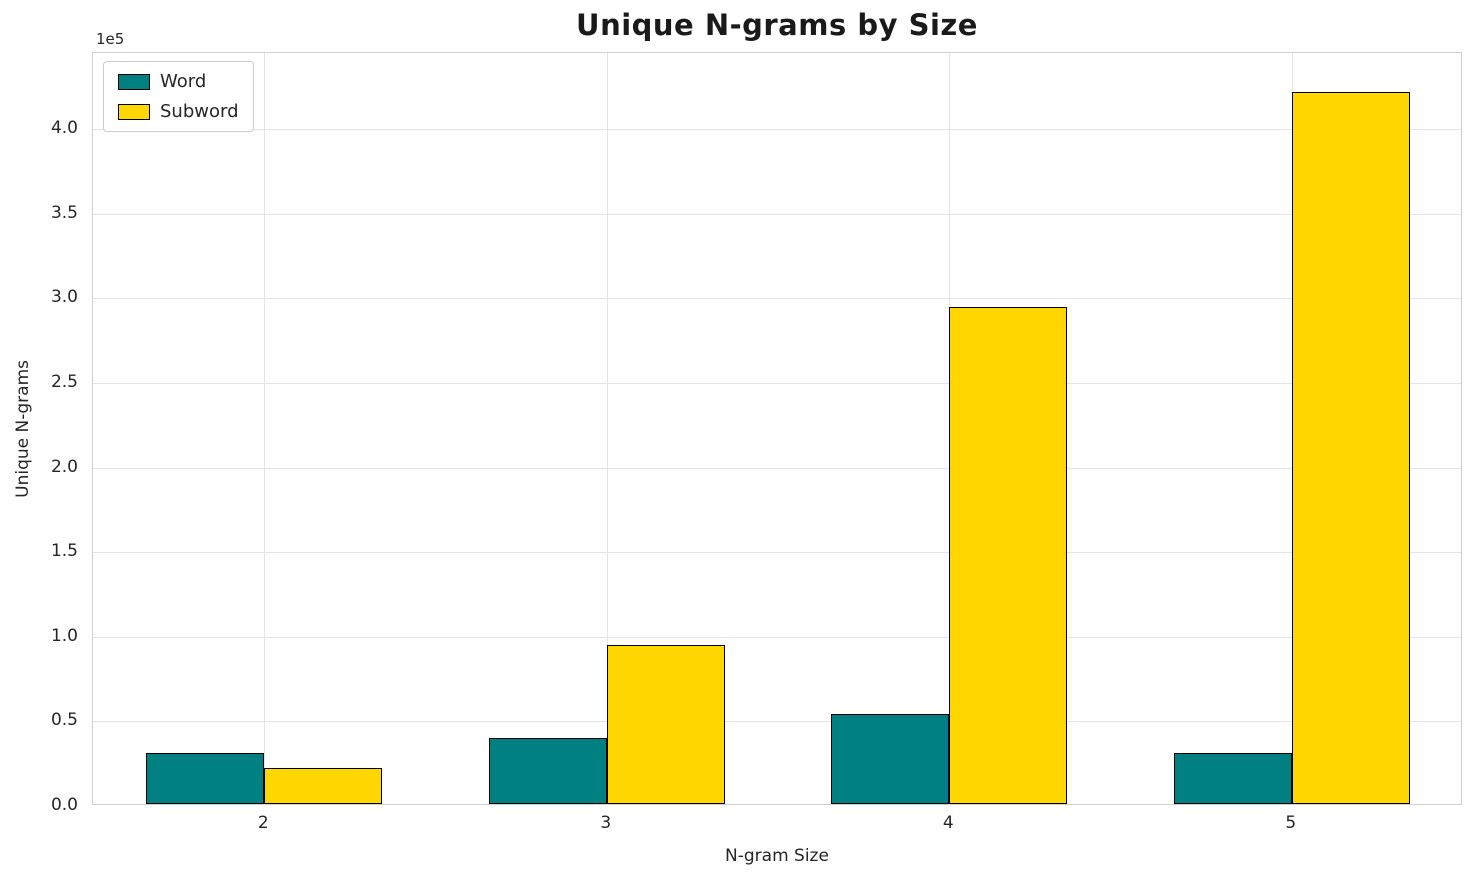 The width and height of the screenshot is (1484, 885). Describe the element at coordinates (64, 635) in the screenshot. I see `y-tick-label: 1.0` at that location.